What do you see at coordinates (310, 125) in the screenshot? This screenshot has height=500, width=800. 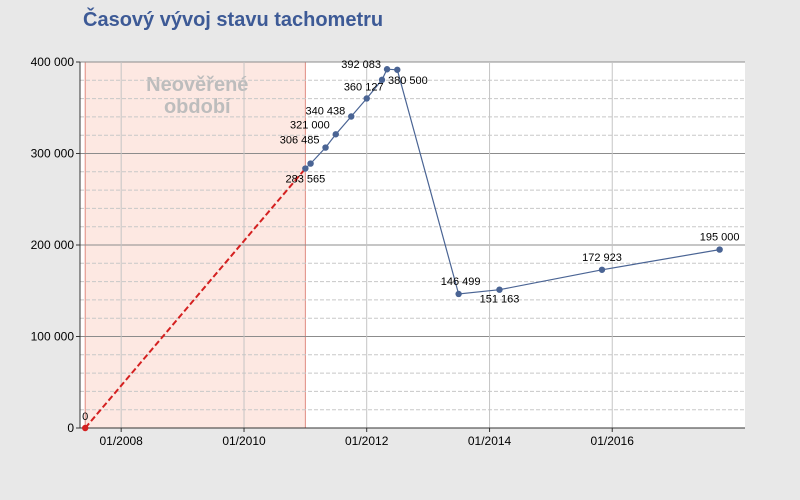 I see `data-label: 321 000` at bounding box center [310, 125].